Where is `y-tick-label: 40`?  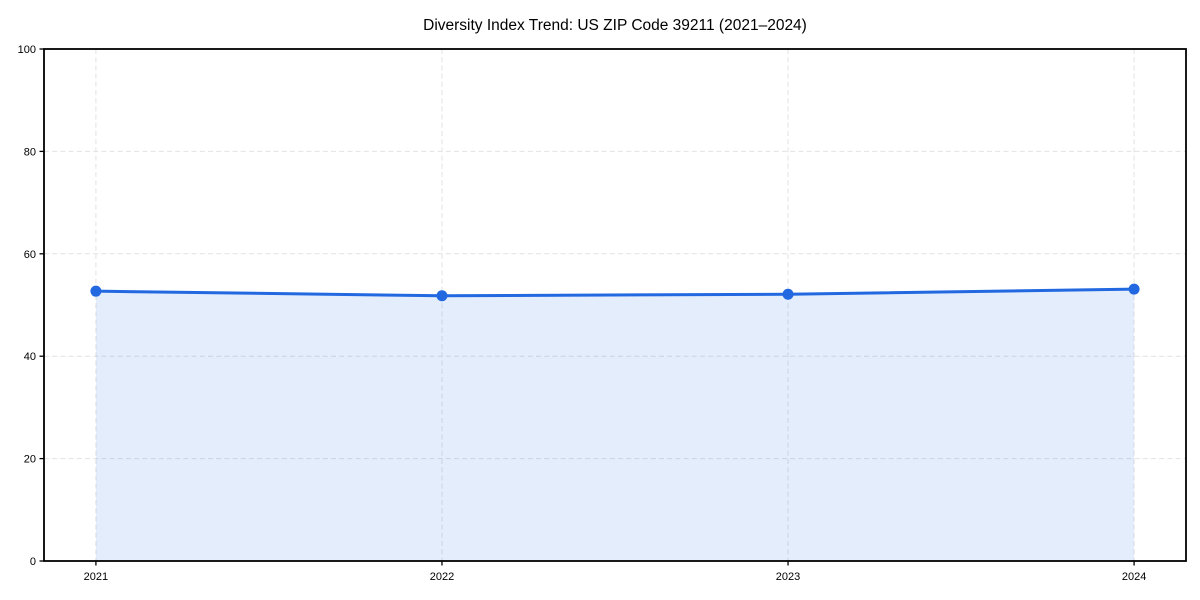 y-tick-label: 40 is located at coordinates (30, 357).